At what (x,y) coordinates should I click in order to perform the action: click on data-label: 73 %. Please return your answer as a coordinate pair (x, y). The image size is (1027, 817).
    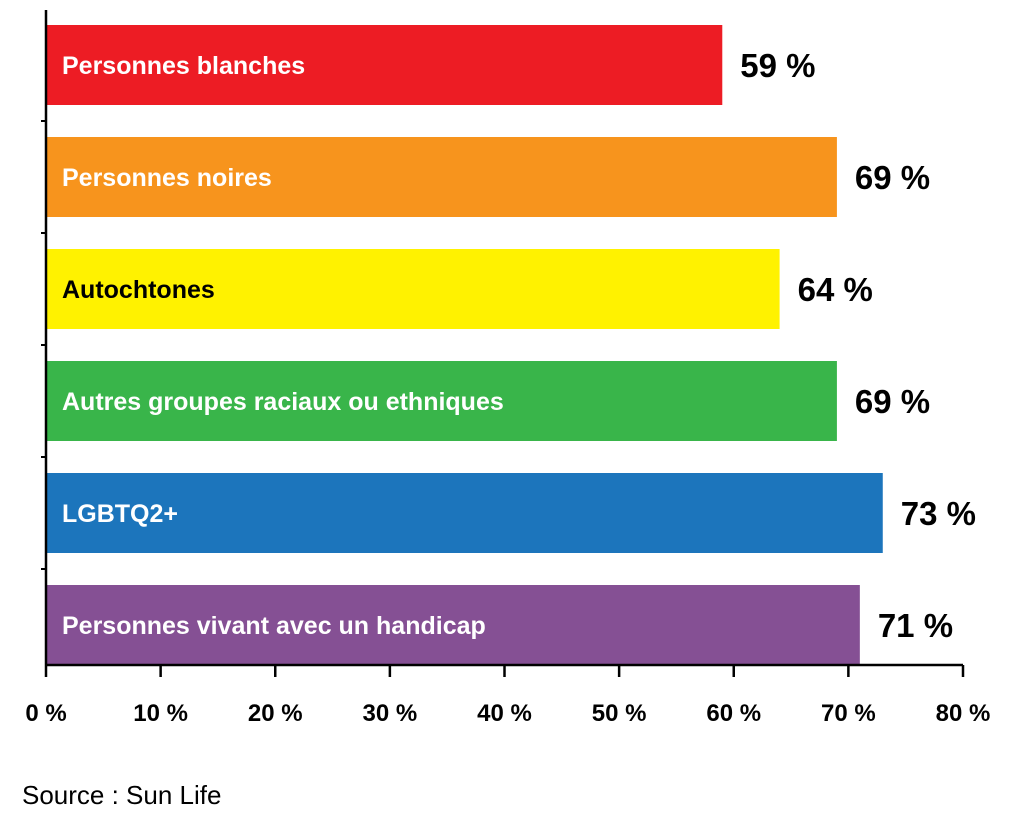
    Looking at the image, I should click on (938, 513).